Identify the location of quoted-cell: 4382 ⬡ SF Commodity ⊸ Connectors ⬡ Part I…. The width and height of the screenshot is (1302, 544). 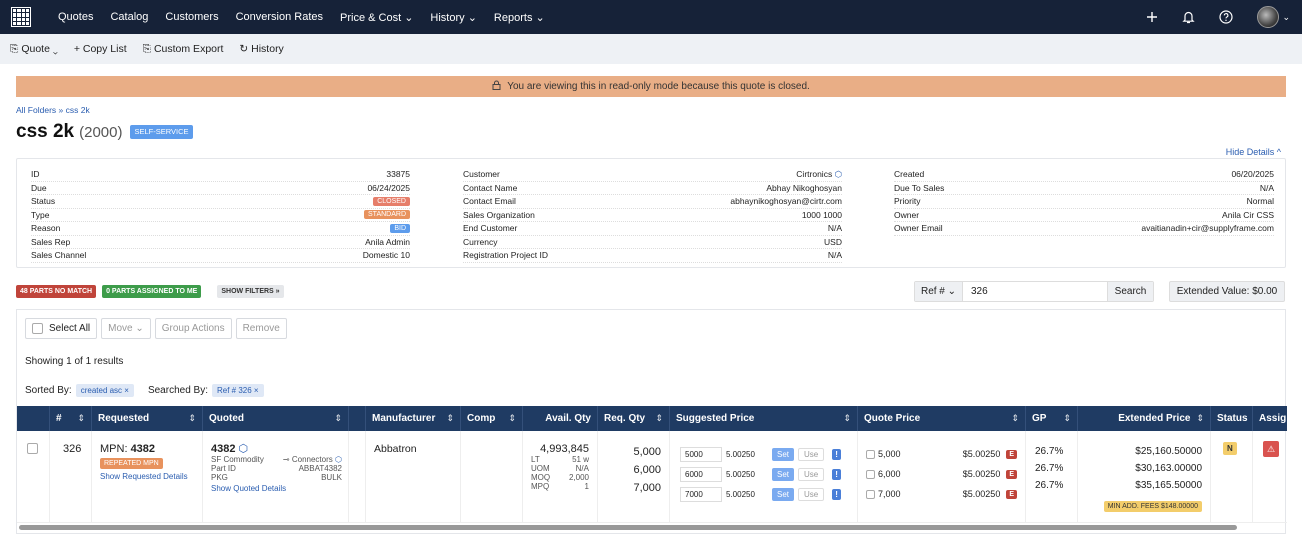
(276, 477).